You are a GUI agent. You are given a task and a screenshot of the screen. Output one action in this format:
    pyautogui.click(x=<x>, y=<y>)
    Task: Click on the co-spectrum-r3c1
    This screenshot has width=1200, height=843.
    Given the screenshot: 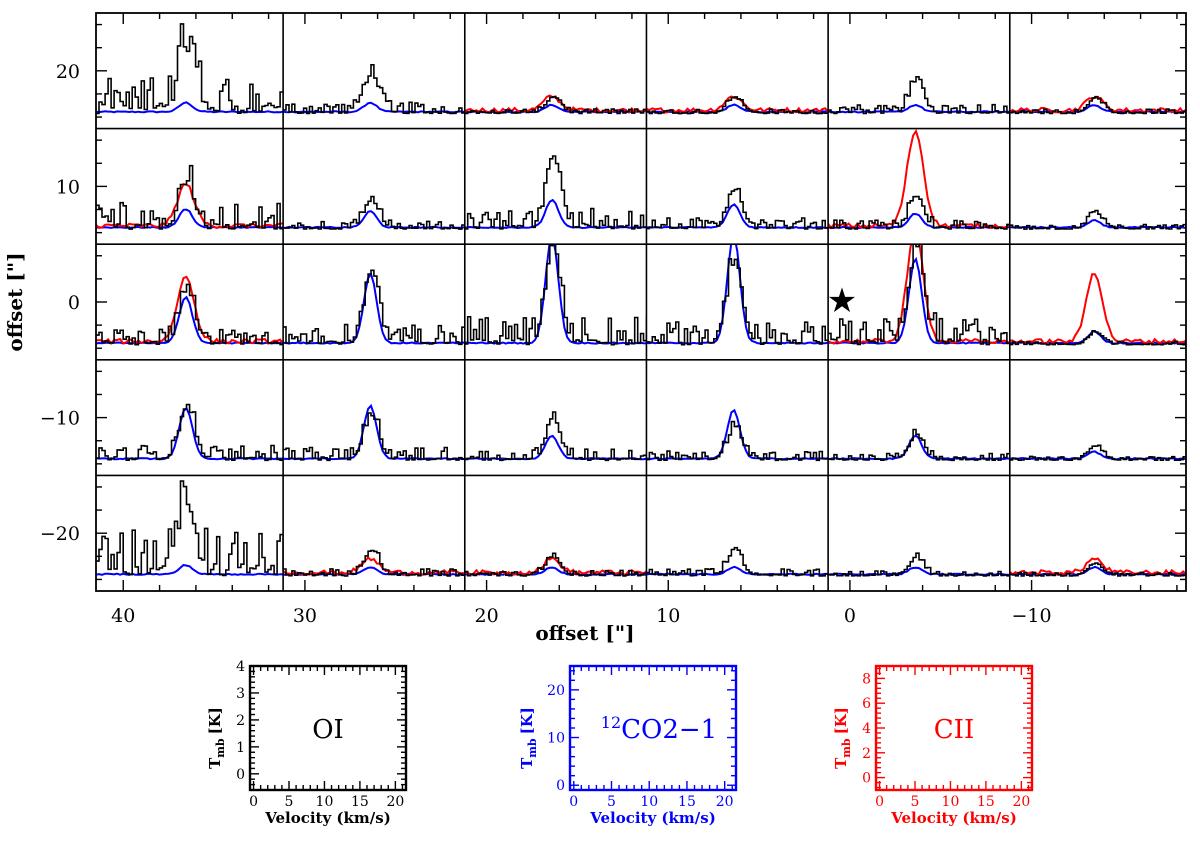 What is the action you would take?
    pyautogui.click(x=374, y=432)
    